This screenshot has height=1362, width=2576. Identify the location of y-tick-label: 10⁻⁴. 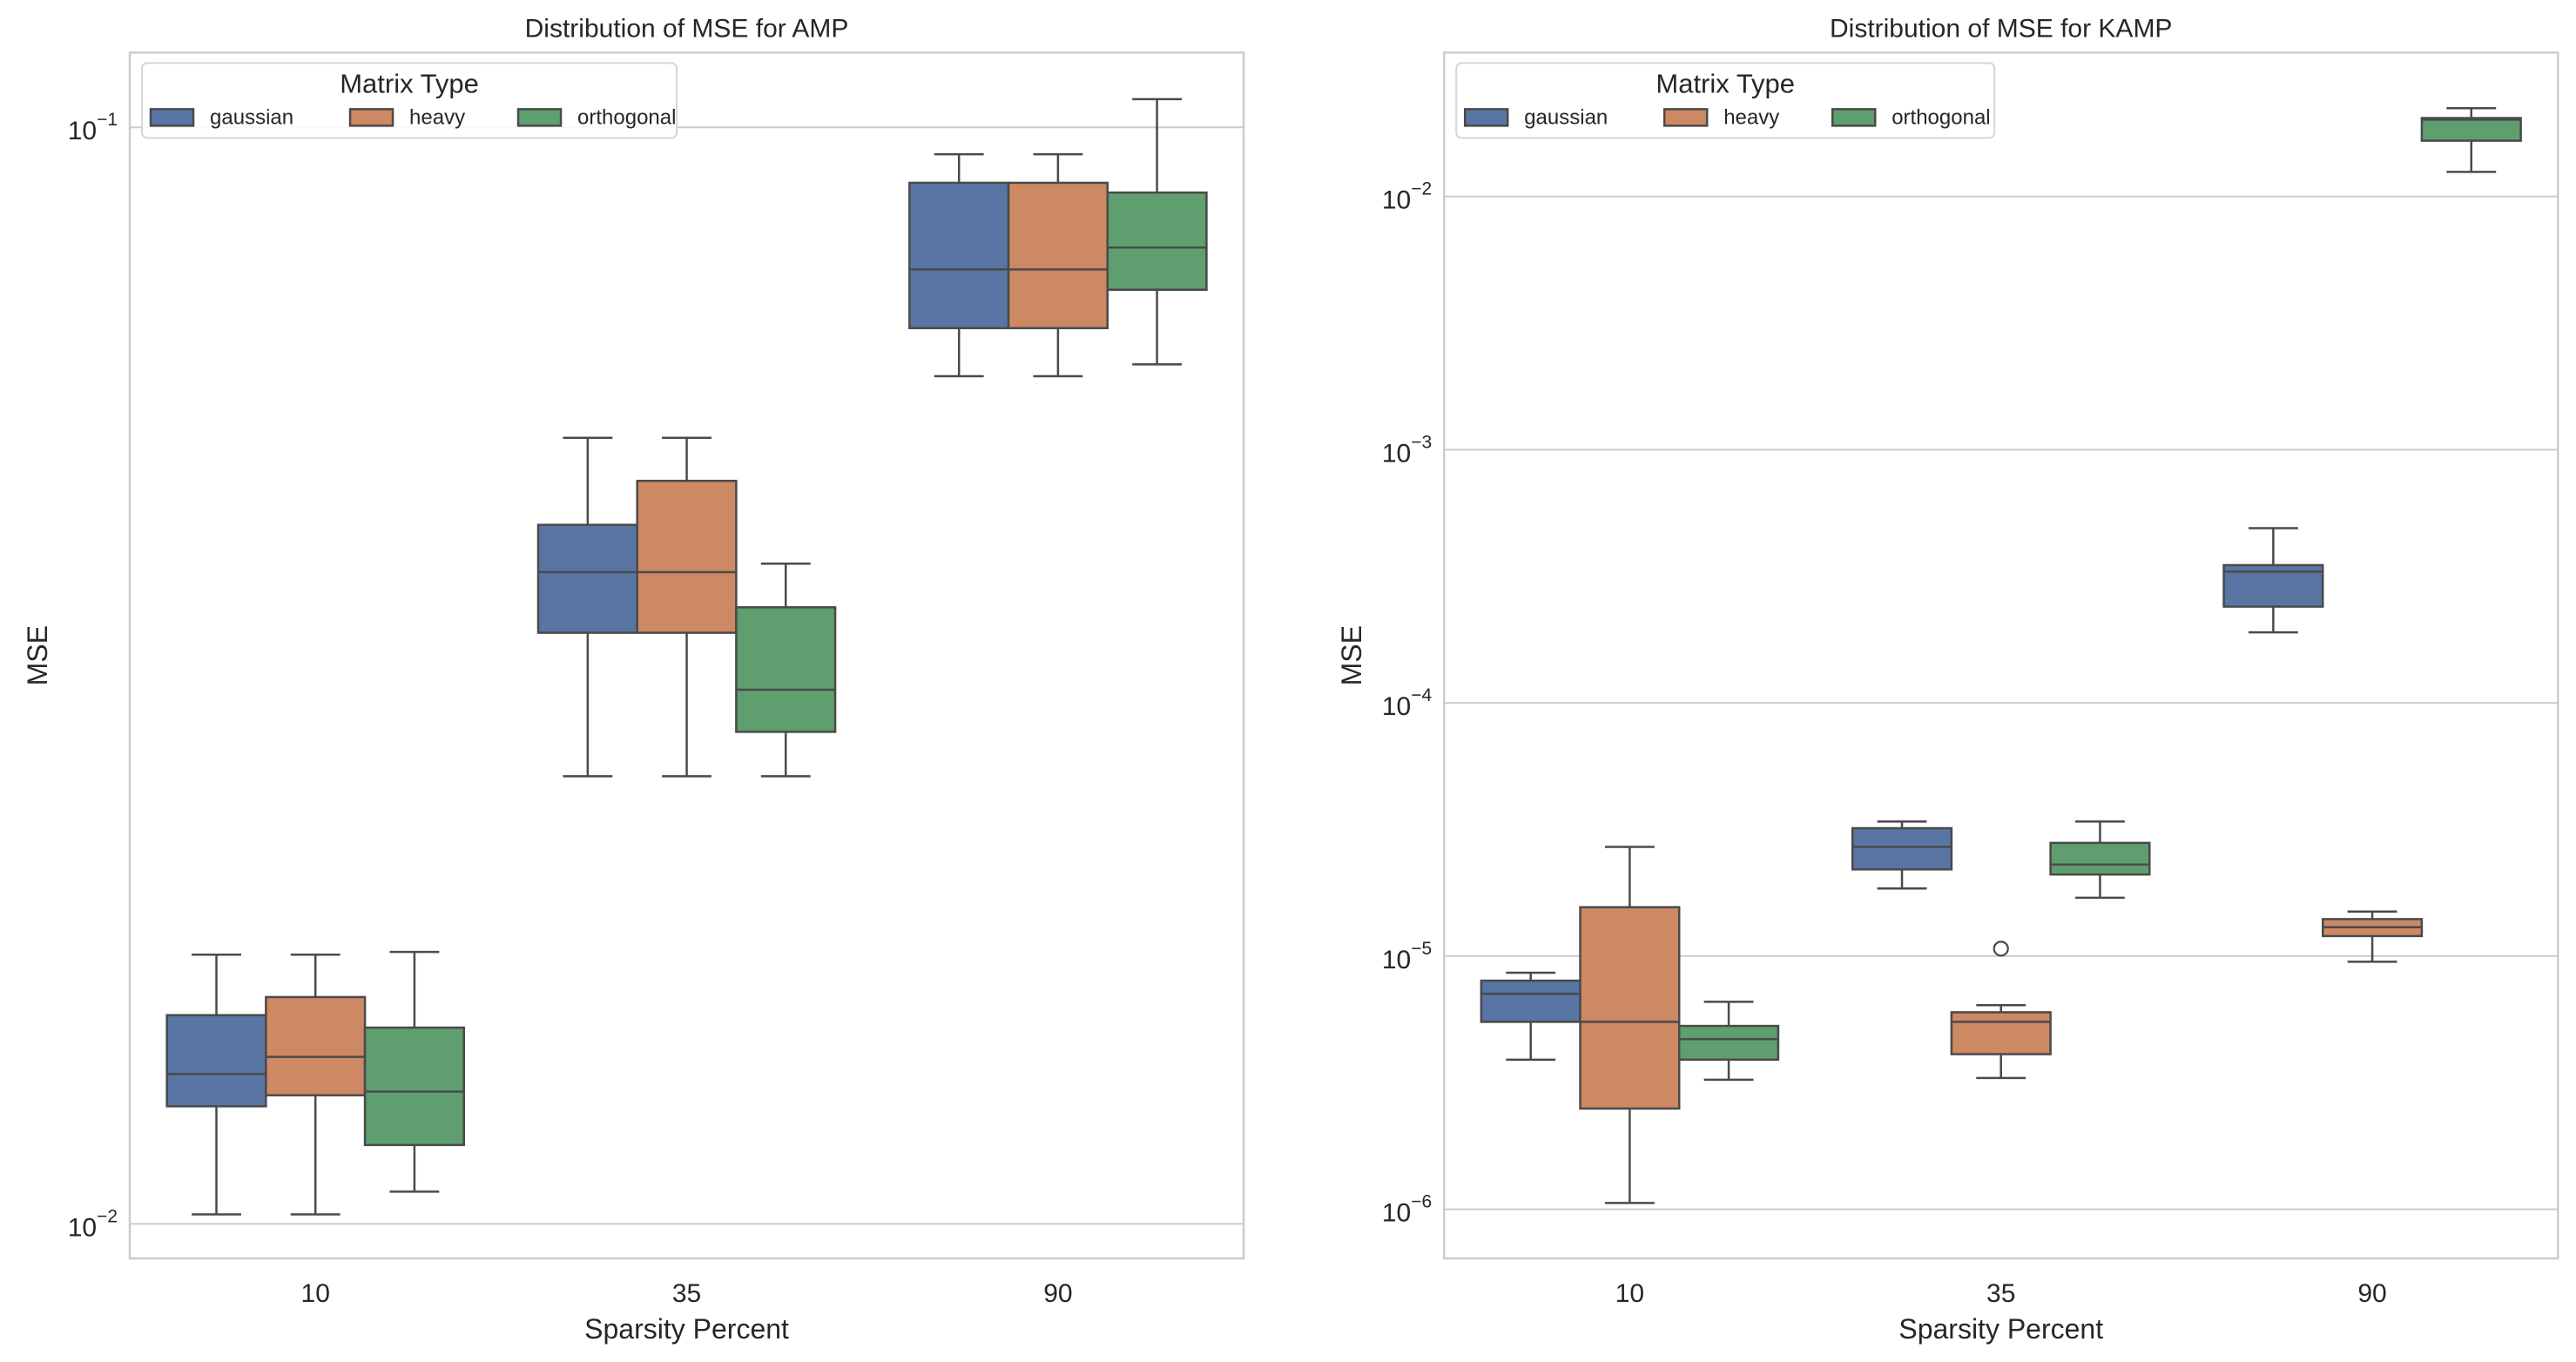
(1408, 703).